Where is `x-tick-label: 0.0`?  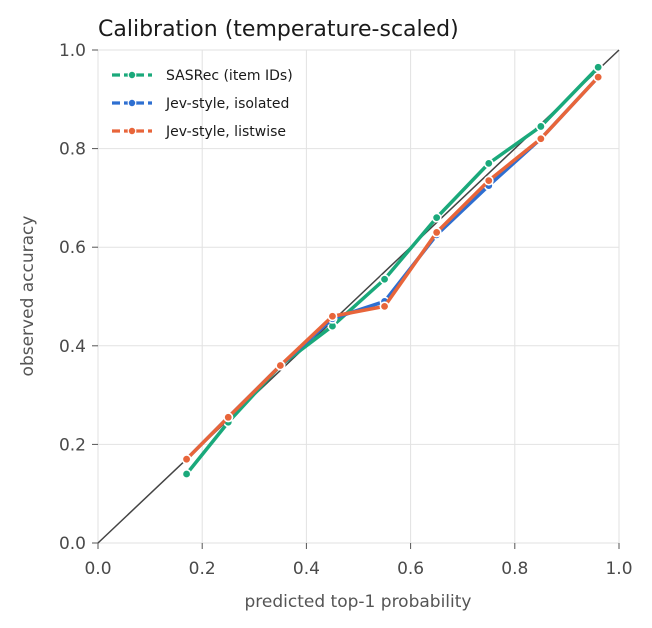
x-tick-label: 0.0 is located at coordinates (97, 569).